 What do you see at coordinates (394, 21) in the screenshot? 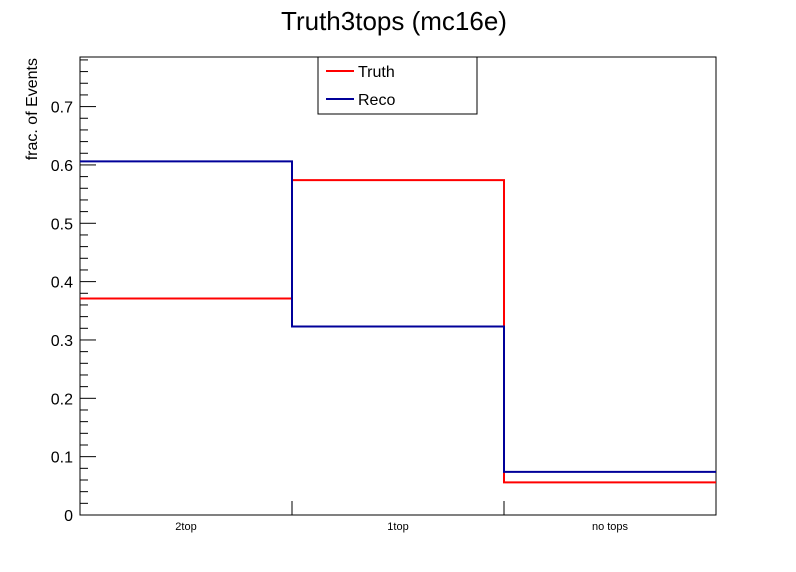
I see `chart-title: Truth3tops (mc16e)` at bounding box center [394, 21].